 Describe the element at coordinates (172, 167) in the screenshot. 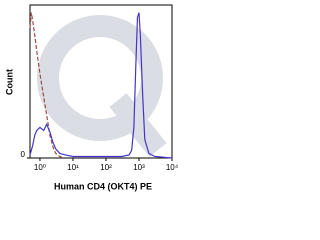

I see `x-tick-label: 10⁴` at that location.